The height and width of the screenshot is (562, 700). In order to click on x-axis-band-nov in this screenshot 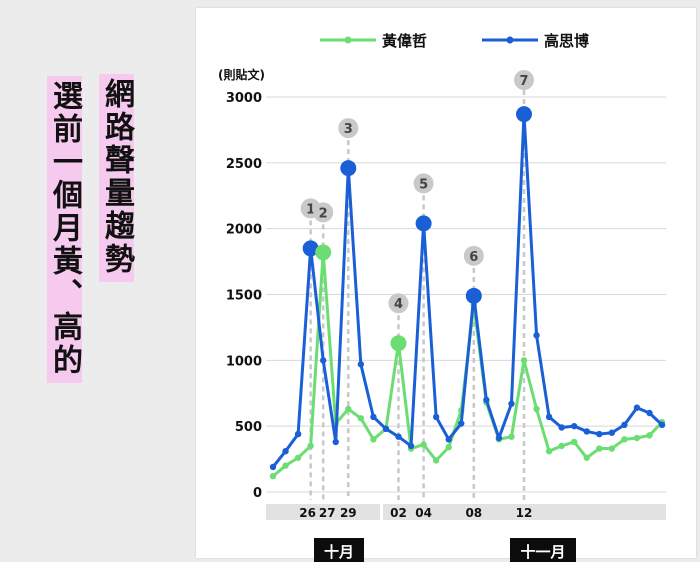, I will do `click(524, 512)`.